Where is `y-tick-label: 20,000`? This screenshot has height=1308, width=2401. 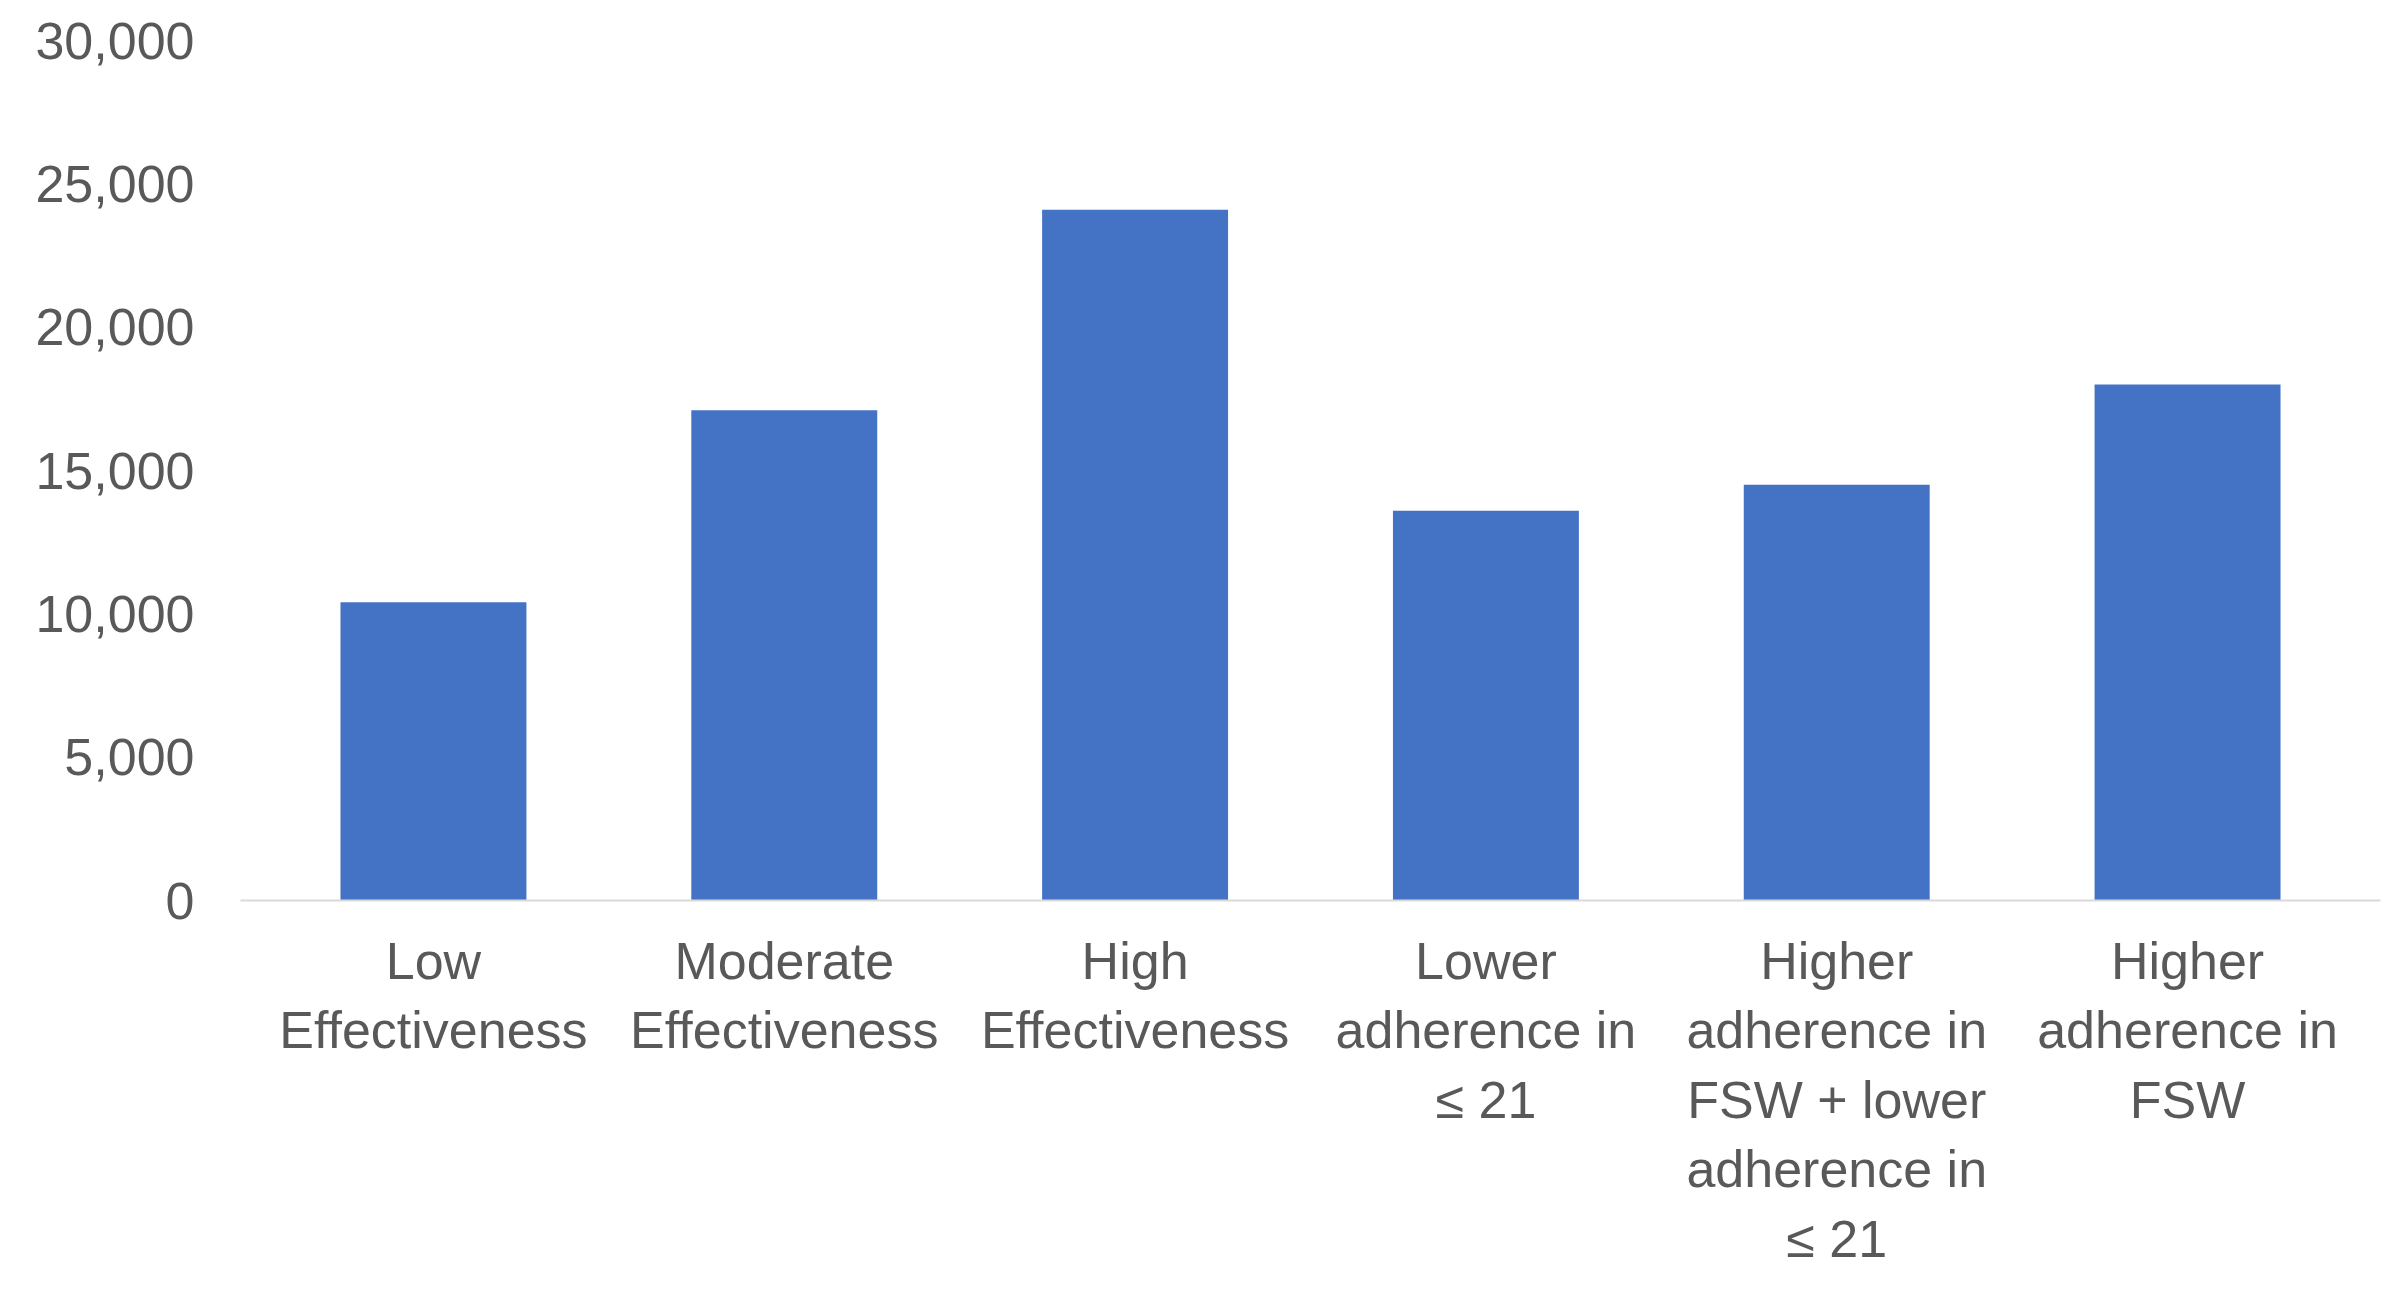
y-tick-label: 20,000 is located at coordinates (115, 327).